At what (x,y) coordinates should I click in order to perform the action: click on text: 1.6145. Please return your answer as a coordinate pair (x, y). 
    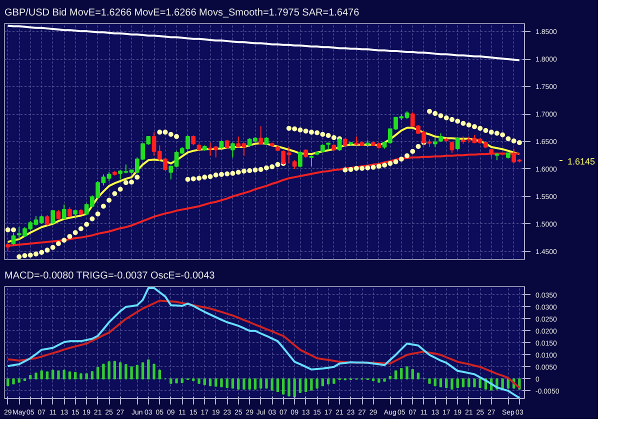
    Looking at the image, I should click on (582, 161).